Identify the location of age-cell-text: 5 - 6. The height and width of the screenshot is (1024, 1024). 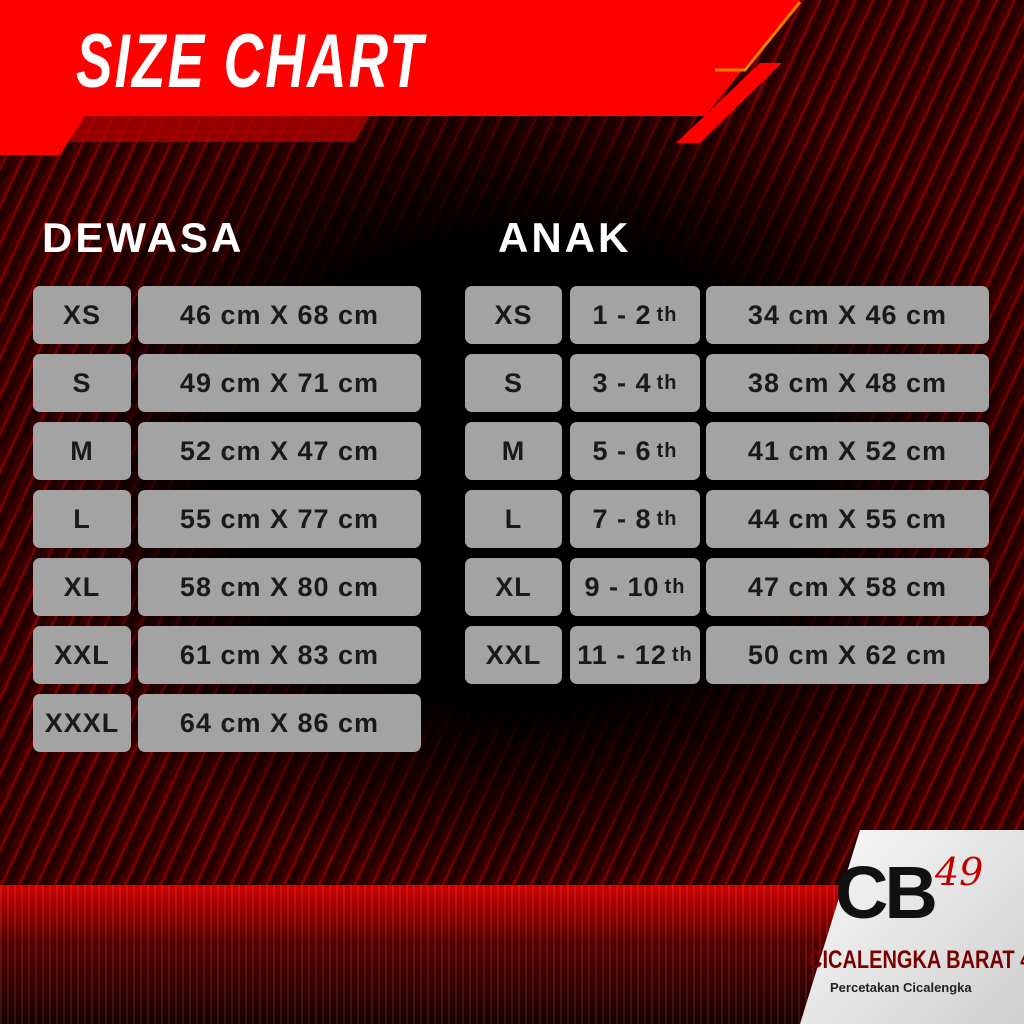
(622, 450).